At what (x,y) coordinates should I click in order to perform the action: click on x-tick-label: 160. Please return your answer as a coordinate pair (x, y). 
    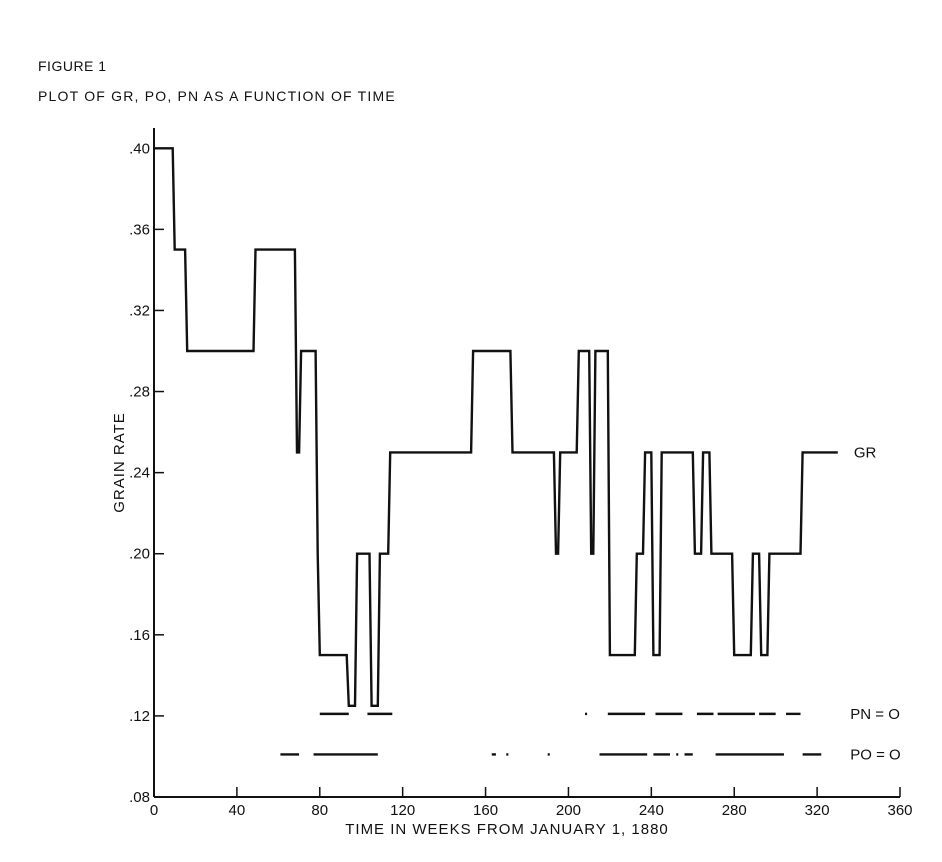
    Looking at the image, I should click on (485, 810).